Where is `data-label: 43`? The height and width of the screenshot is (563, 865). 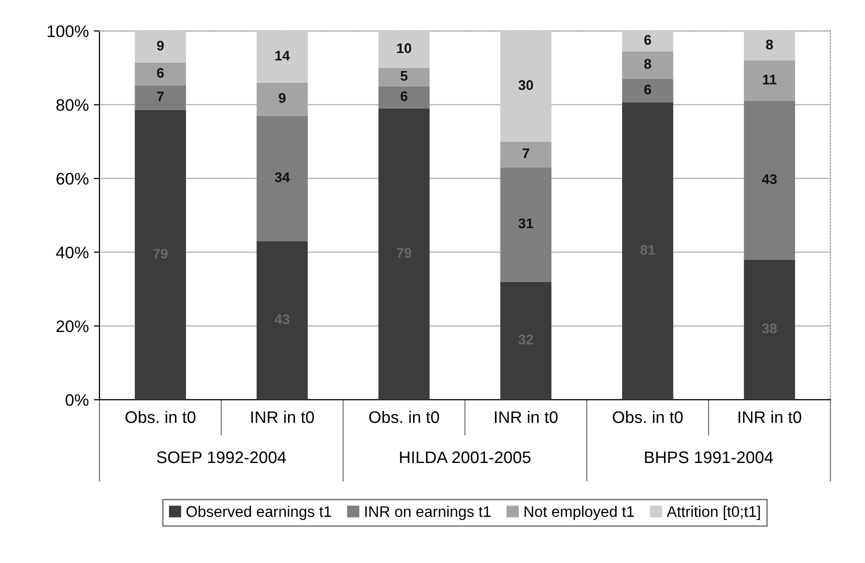 data-label: 43 is located at coordinates (769, 179).